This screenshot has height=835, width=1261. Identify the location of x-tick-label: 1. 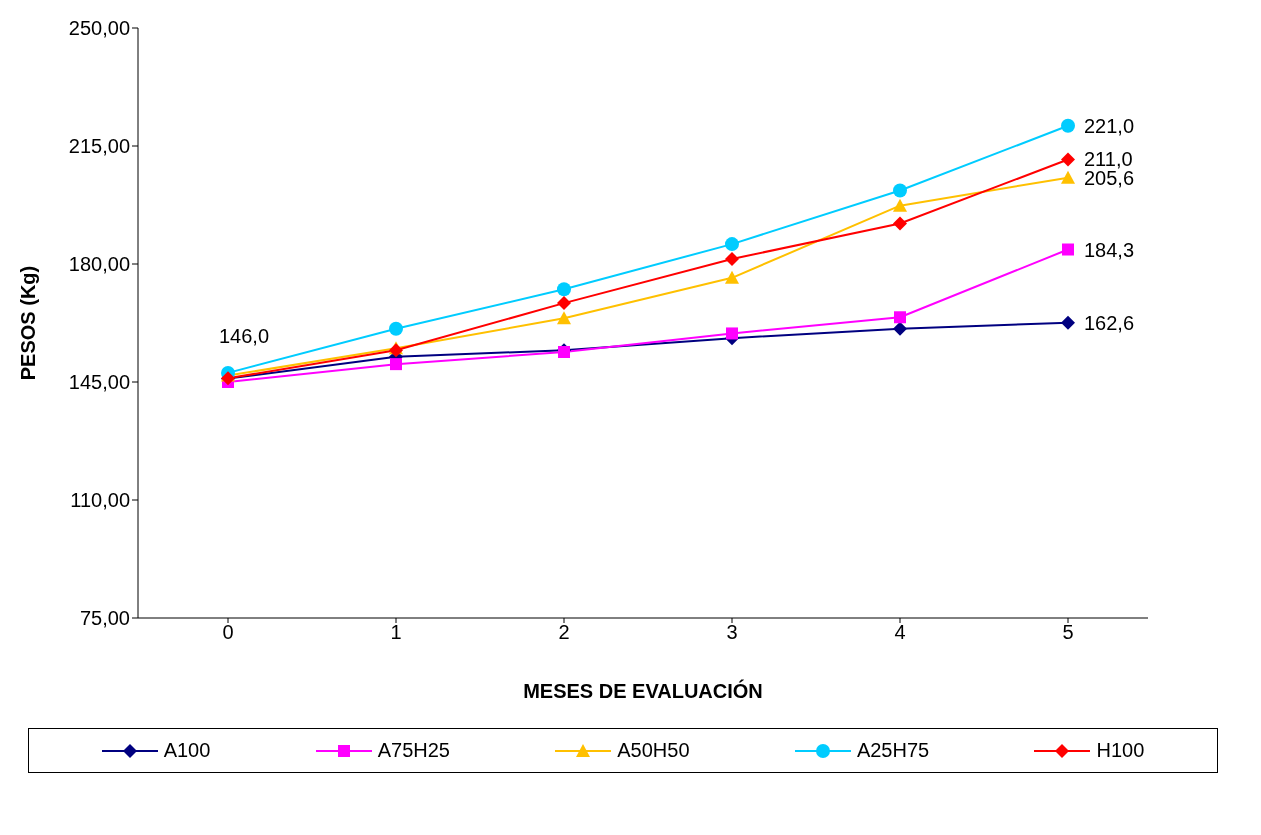
(396, 632).